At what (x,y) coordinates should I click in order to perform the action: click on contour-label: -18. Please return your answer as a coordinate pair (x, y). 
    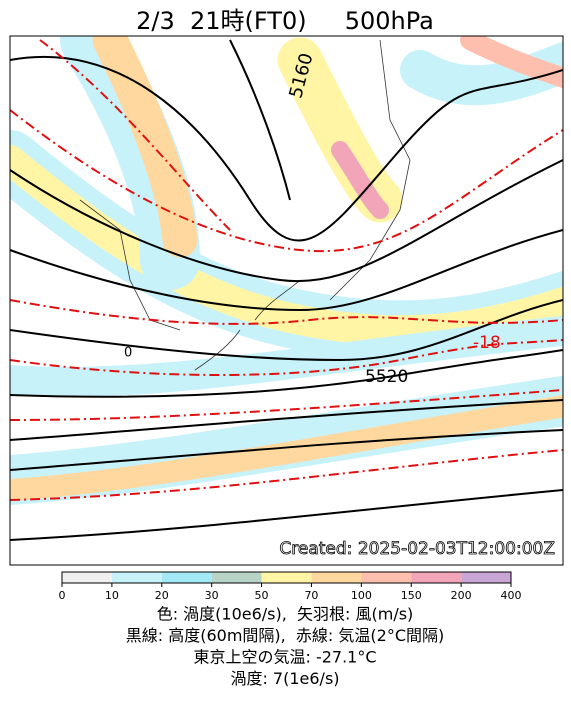
    Looking at the image, I should click on (487, 343).